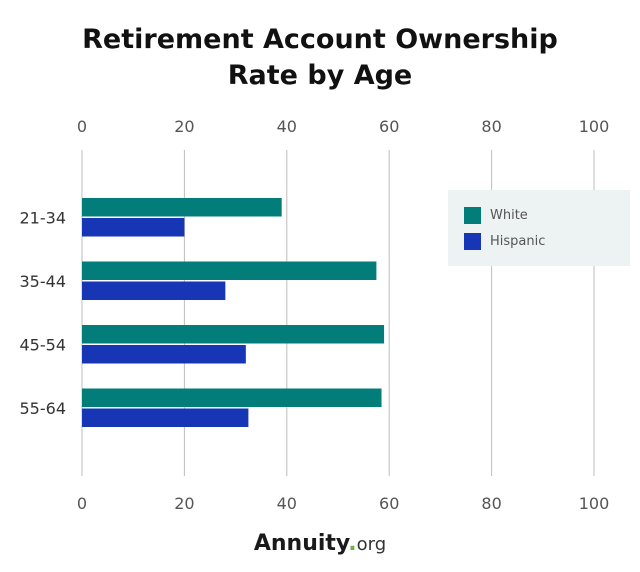 This screenshot has height=572, width=640. Describe the element at coordinates (472, 215) in the screenshot. I see `legend-swatch-white` at that location.